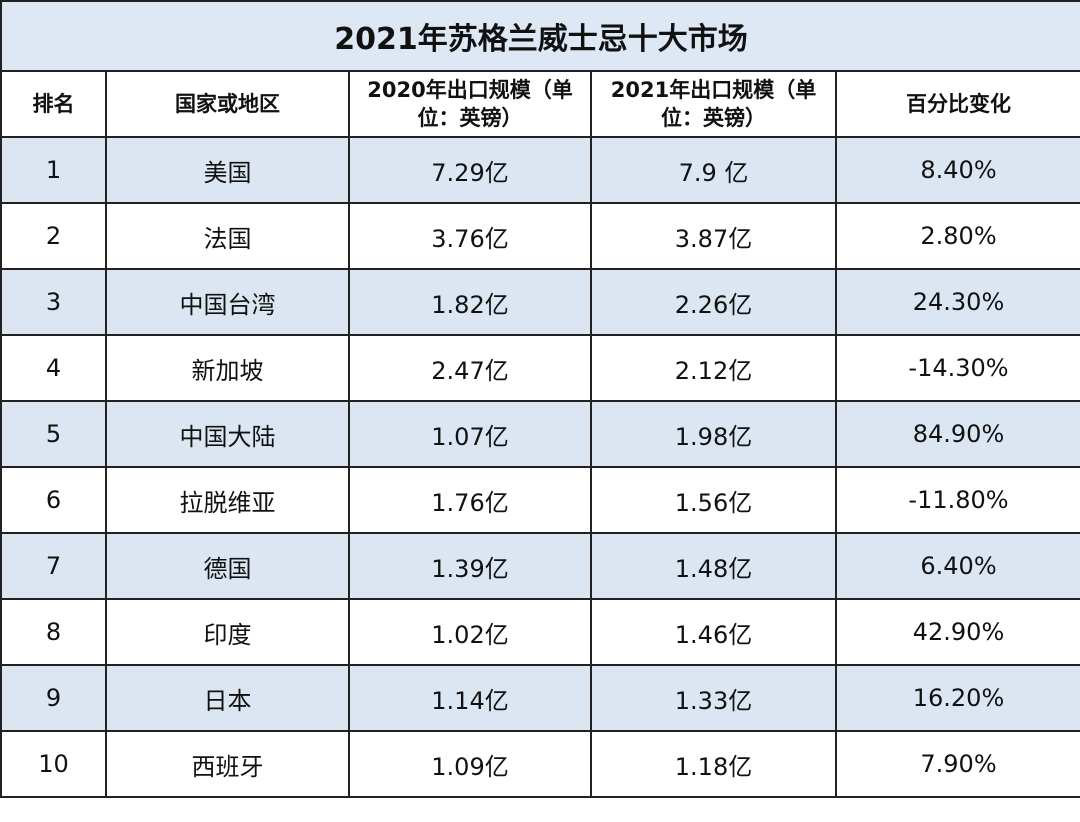 This screenshot has width=1080, height=822. What do you see at coordinates (713, 302) in the screenshot?
I see `table-cell: 2.26亿` at bounding box center [713, 302].